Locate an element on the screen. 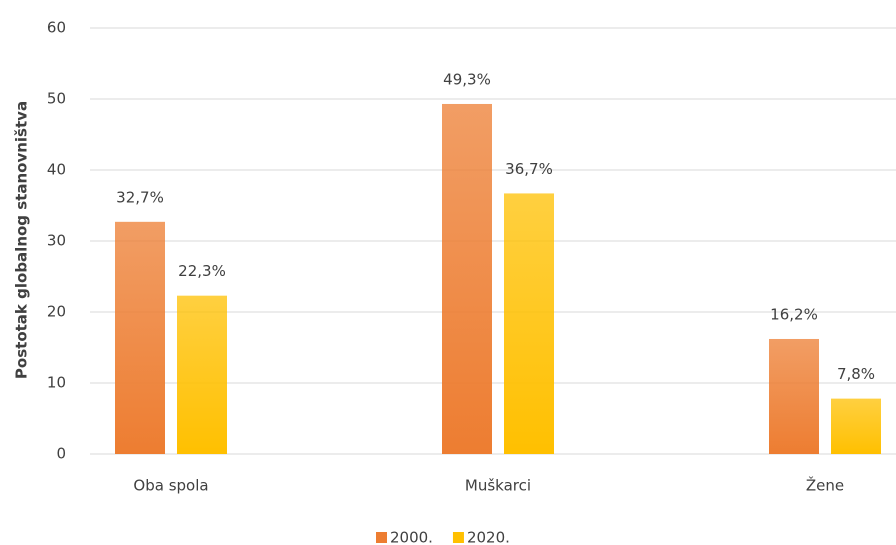 The image size is (896, 545). y-tick-label: 20 is located at coordinates (56, 312).